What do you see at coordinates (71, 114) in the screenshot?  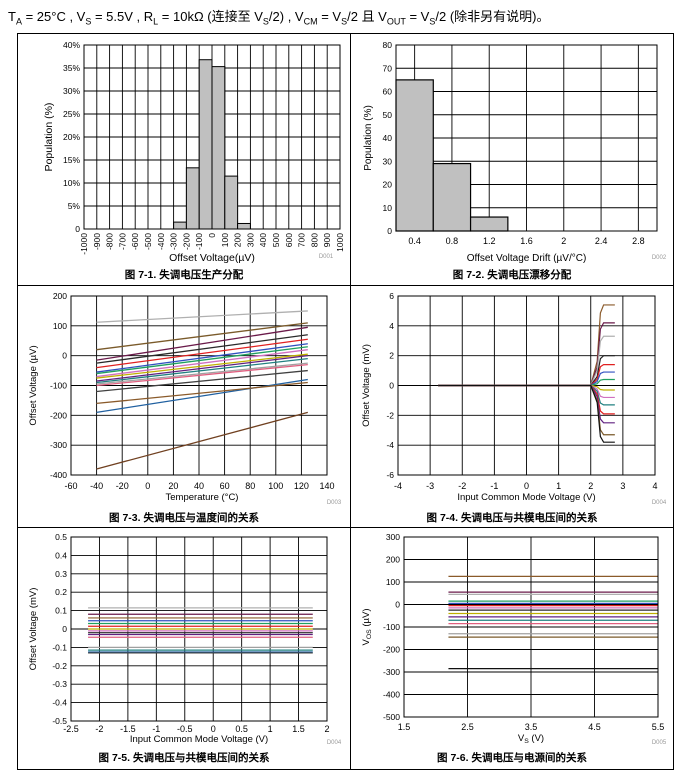 I see `y-tick-label: 25%` at bounding box center [71, 114].